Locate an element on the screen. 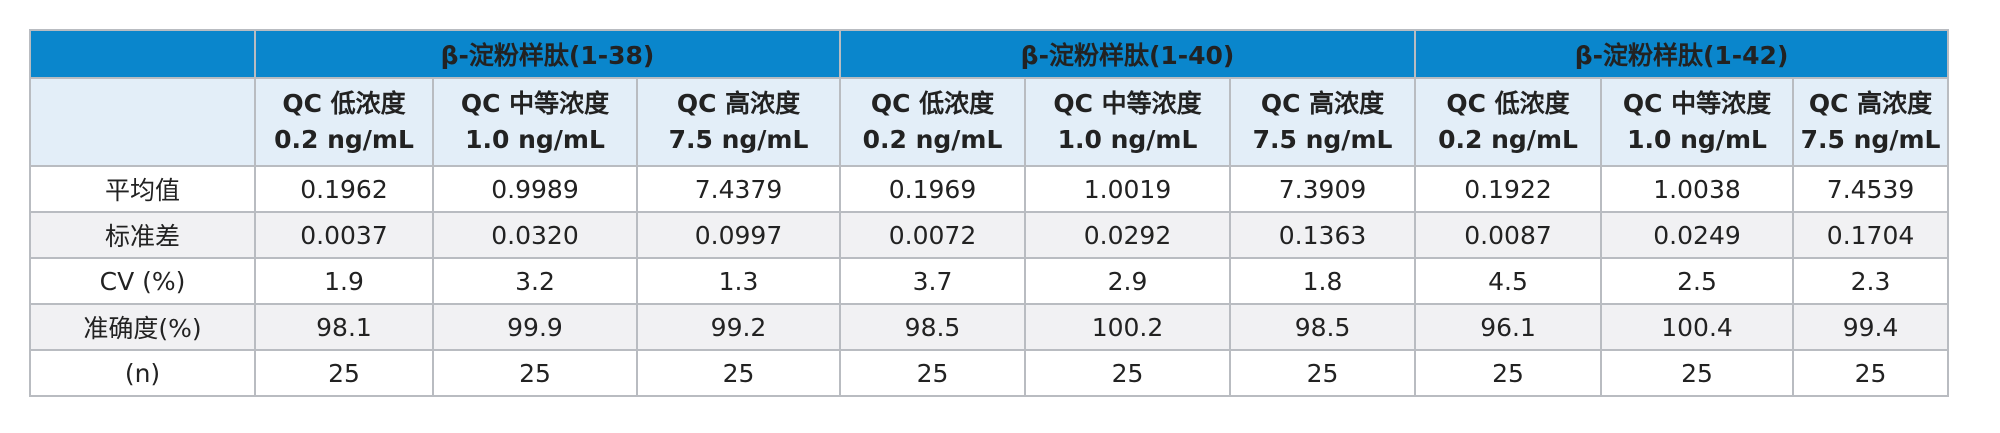  table-cell: 100.4 is located at coordinates (1697, 327).